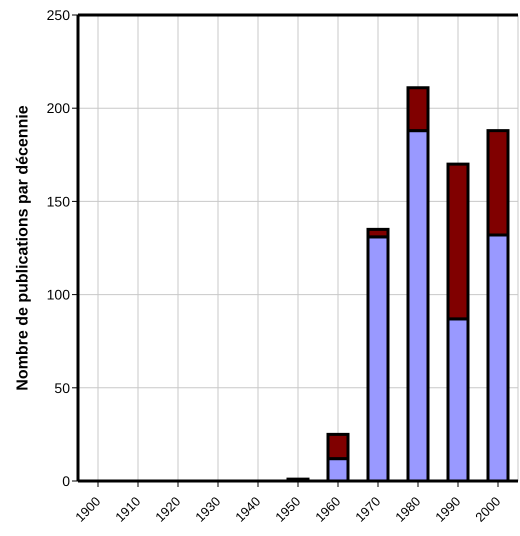 The width and height of the screenshot is (520, 536). Describe the element at coordinates (23, 248) in the screenshot. I see `y-axis-title: Nombre de publications par décennie` at that location.